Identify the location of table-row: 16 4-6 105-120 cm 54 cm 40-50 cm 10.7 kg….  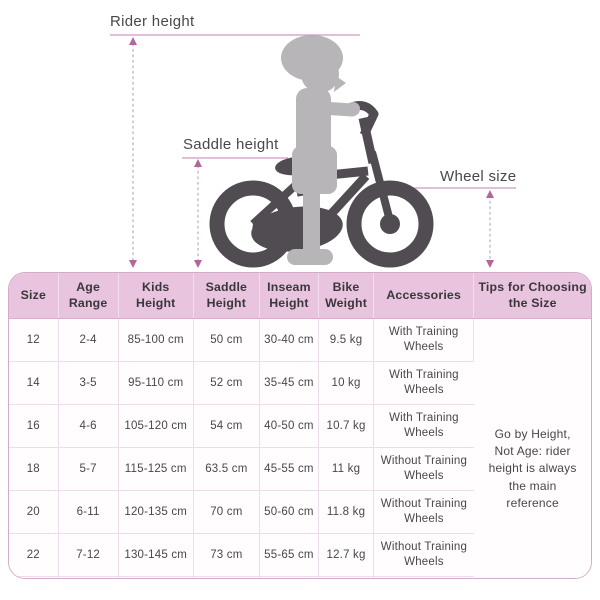
(300, 426).